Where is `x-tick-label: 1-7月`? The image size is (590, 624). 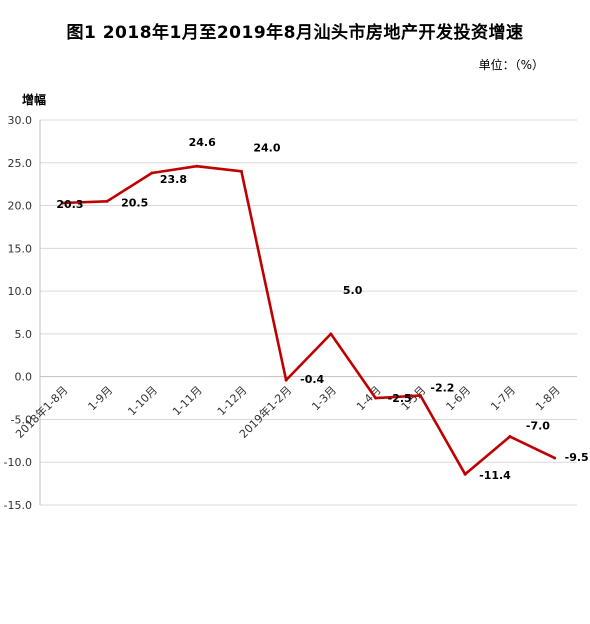
x-tick-label: 1-7月 is located at coordinates (503, 399).